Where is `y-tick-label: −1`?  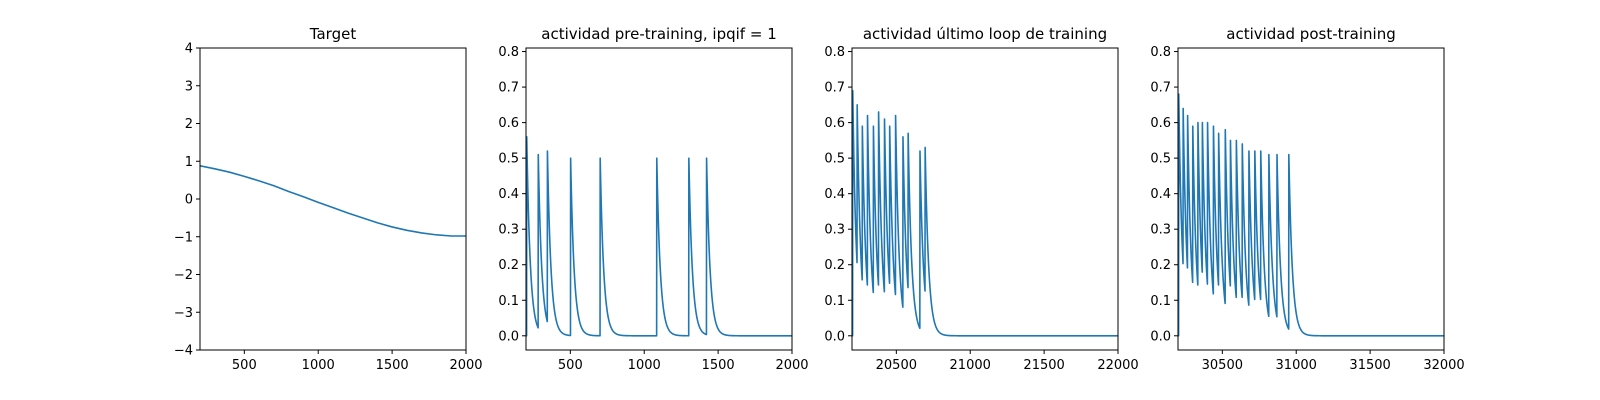 y-tick-label: −1 is located at coordinates (183, 237).